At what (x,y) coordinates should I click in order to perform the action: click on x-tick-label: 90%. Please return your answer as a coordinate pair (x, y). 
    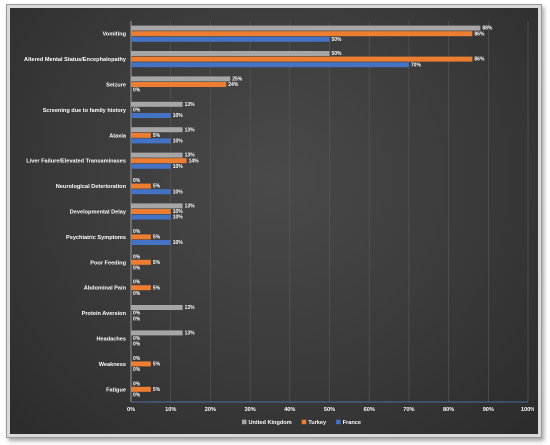
    Looking at the image, I should click on (488, 410).